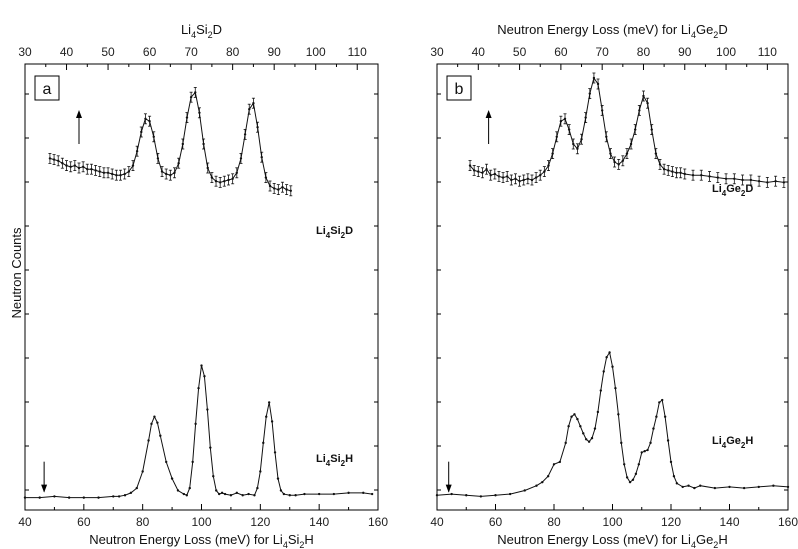 Image resolution: width=798 pixels, height=549 pixels. I want to click on series-label-Li4Ge2H: Li4Ge2H, so click(732, 442).